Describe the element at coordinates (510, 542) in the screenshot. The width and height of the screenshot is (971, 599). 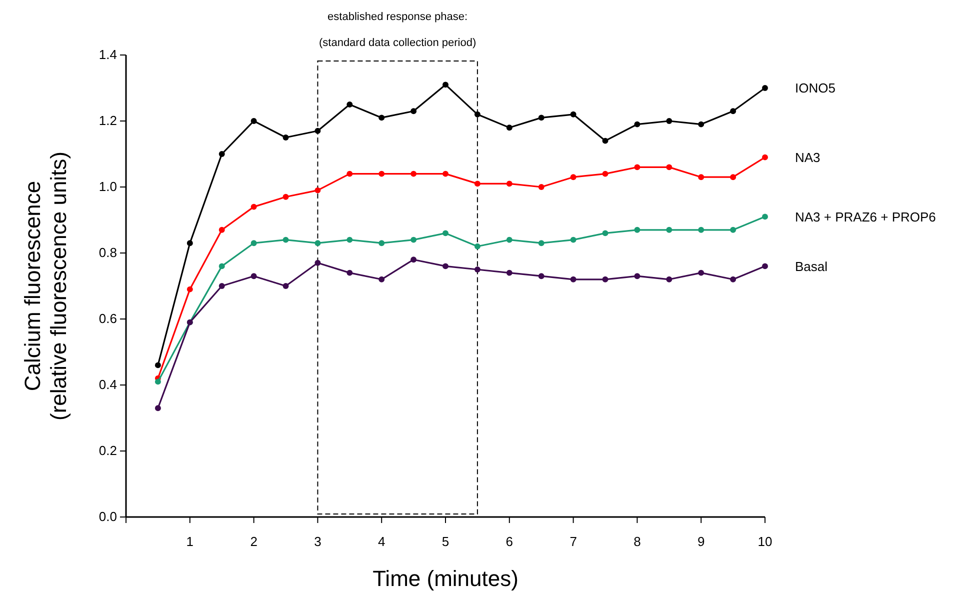
I see `x-tick-label: 6` at that location.